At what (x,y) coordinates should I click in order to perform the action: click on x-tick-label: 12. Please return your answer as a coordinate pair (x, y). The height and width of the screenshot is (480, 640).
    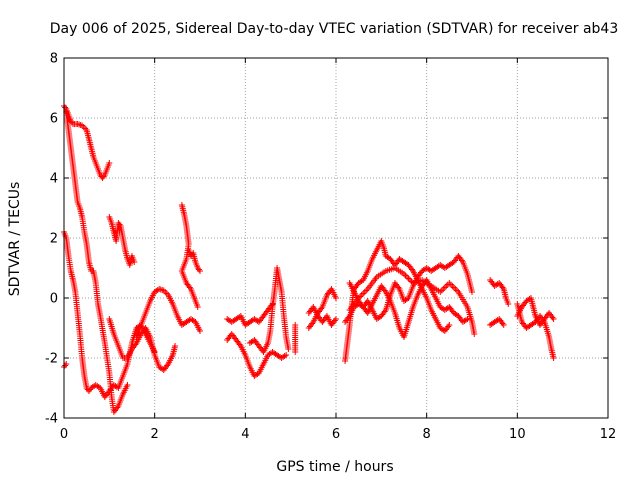
    Looking at the image, I should click on (608, 434).